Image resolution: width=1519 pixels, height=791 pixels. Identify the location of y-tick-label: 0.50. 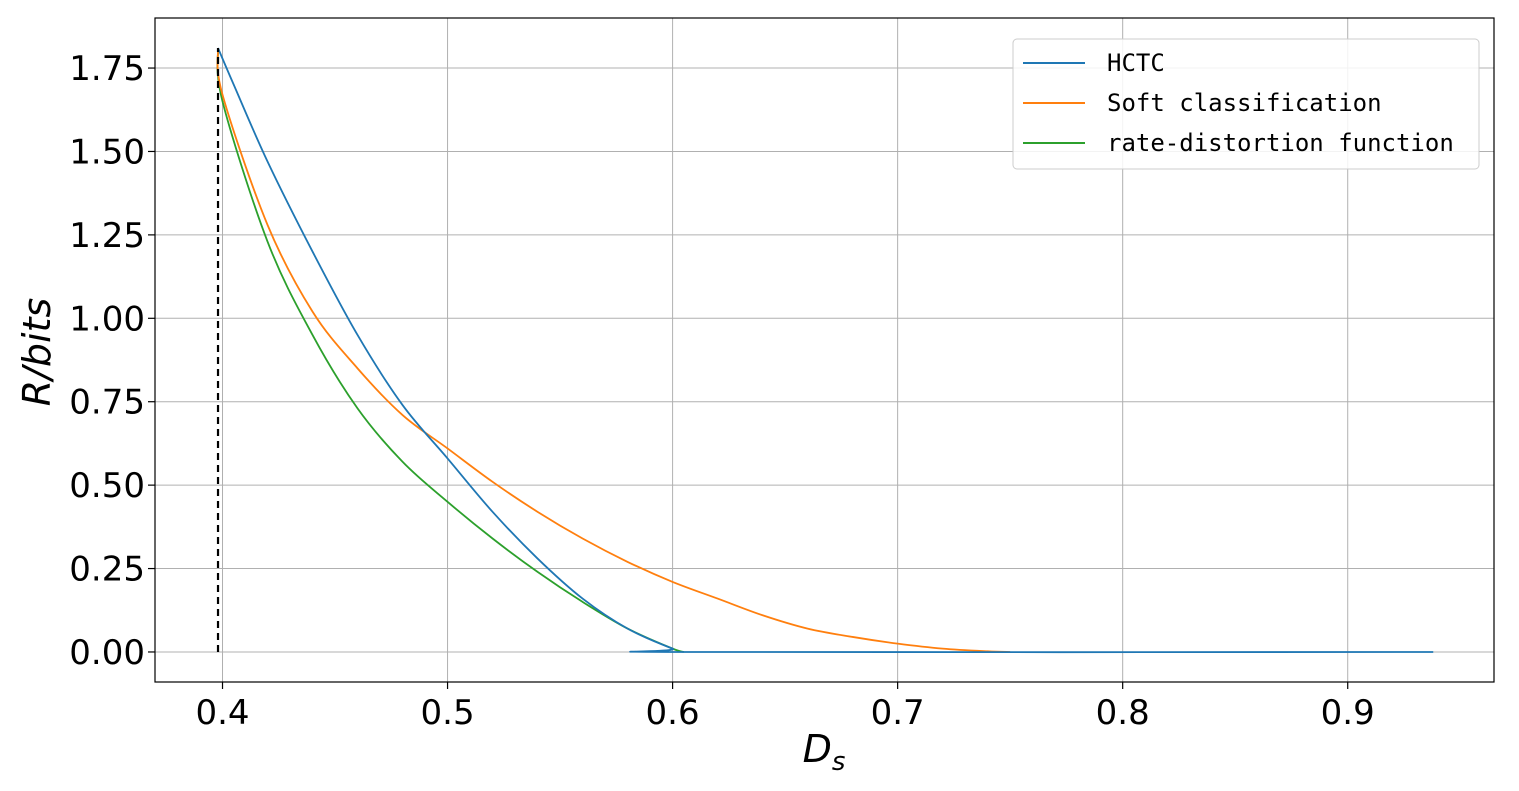
(107, 486).